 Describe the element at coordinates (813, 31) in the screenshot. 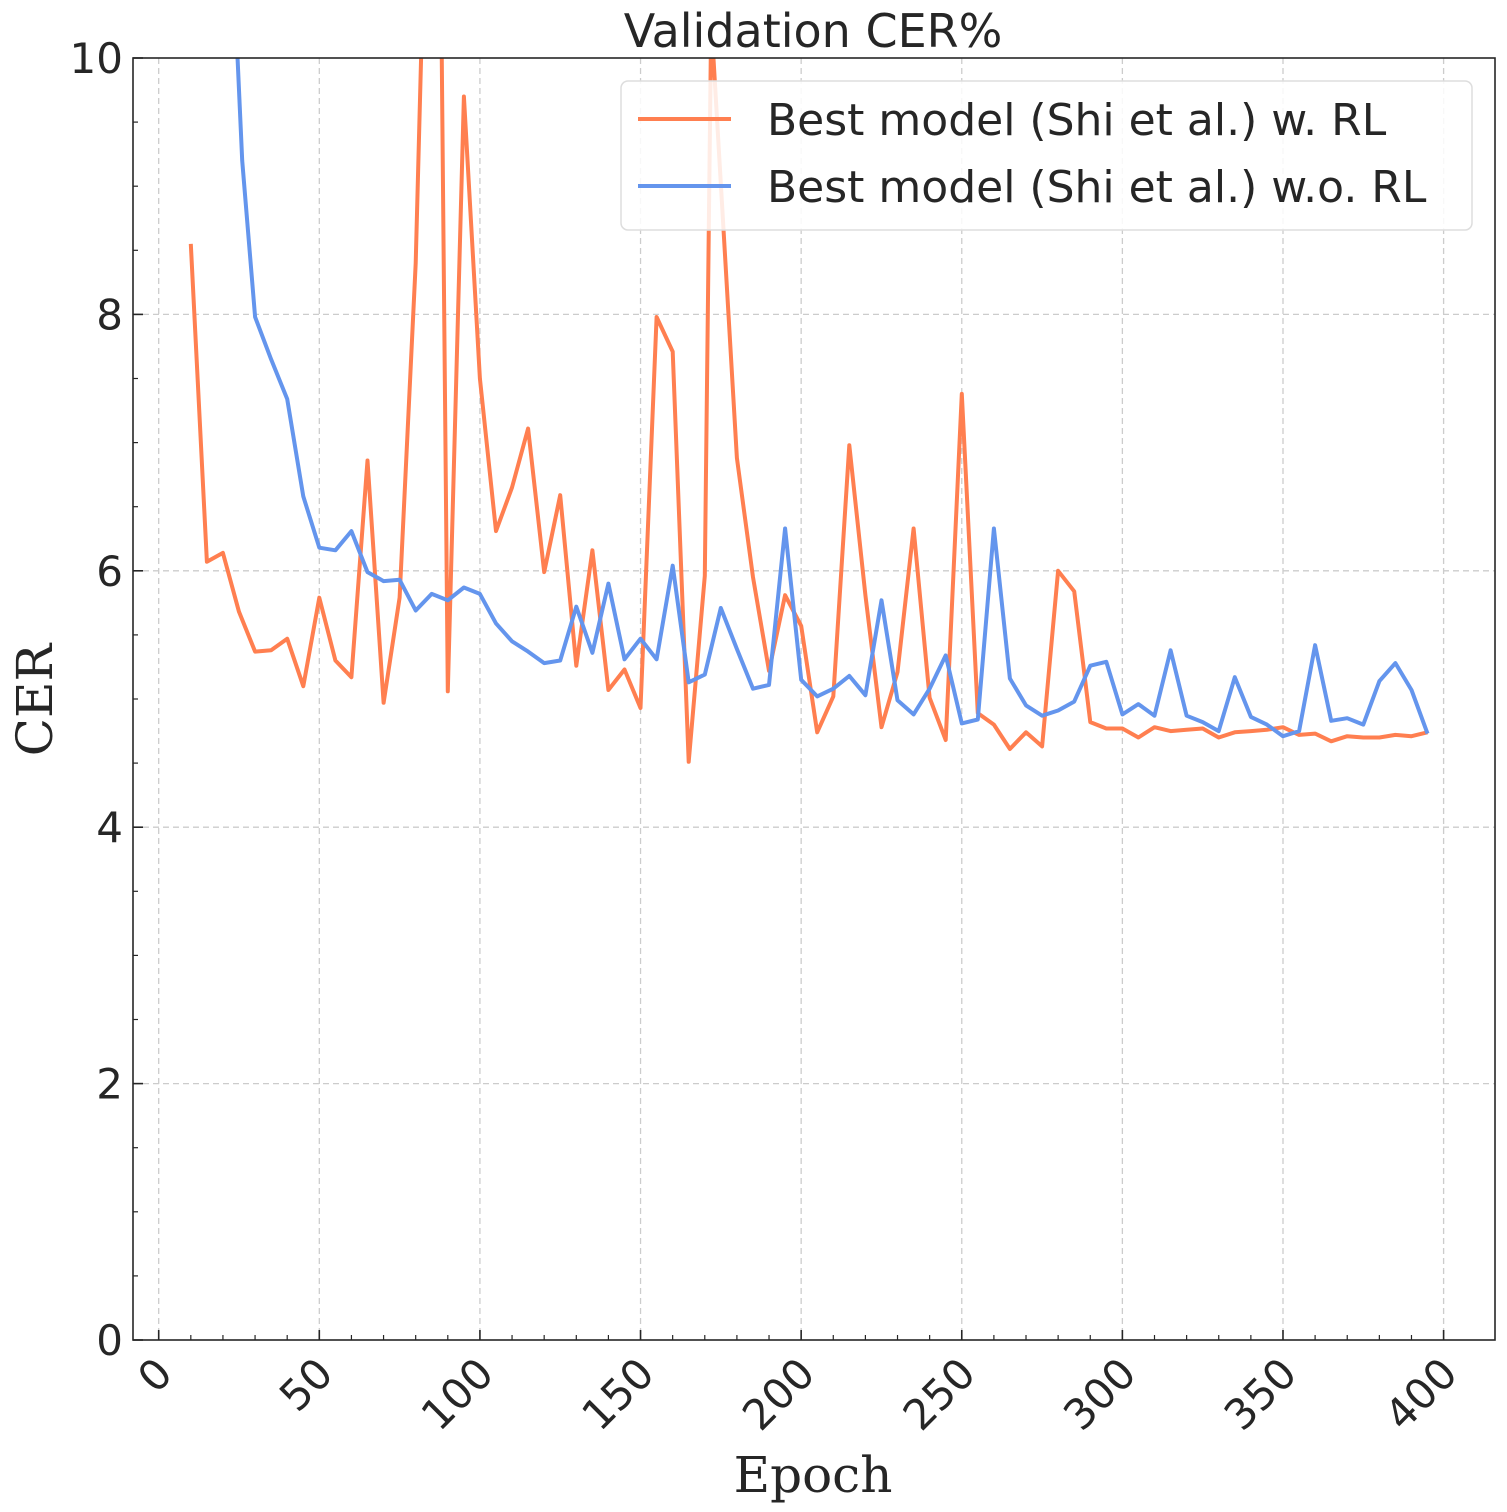

I see `chart-title: Validation CER%` at that location.